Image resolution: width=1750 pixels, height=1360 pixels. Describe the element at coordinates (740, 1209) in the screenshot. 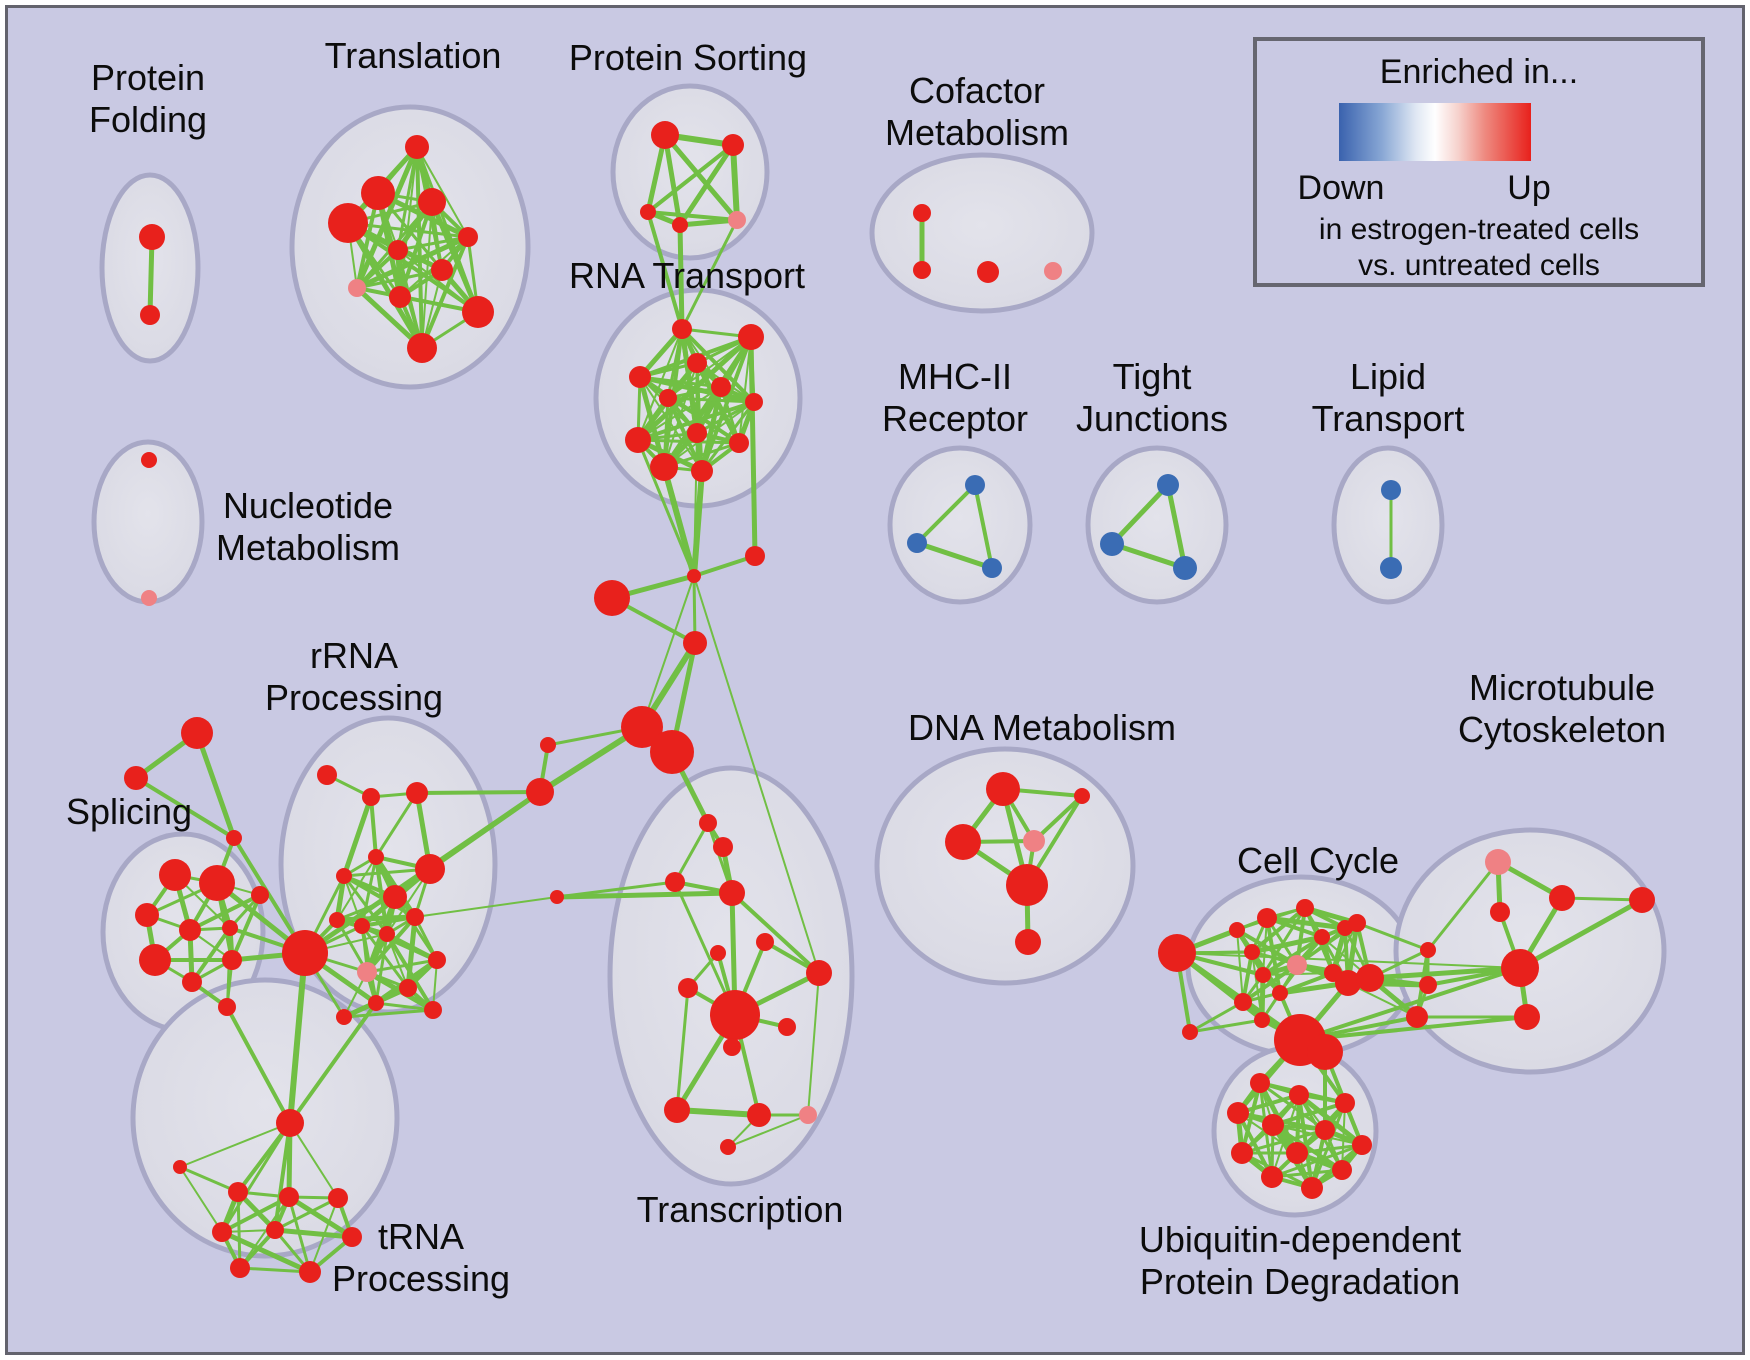

I see `cluster-label-transcription: Transcription` at that location.